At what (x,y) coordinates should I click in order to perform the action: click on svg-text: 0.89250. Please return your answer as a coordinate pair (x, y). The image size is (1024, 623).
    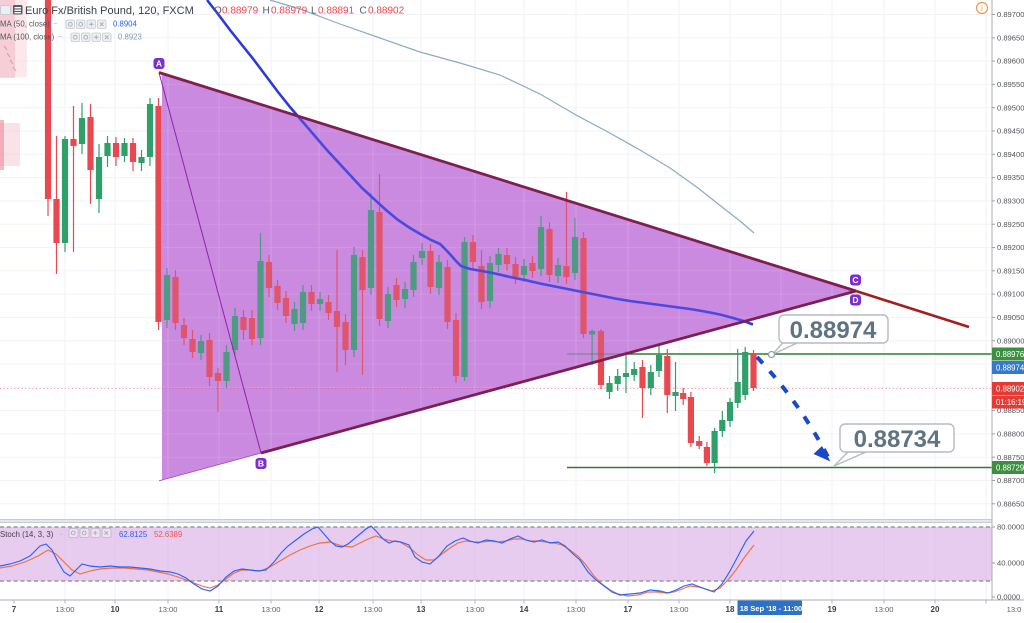
    Looking at the image, I should click on (1010, 224).